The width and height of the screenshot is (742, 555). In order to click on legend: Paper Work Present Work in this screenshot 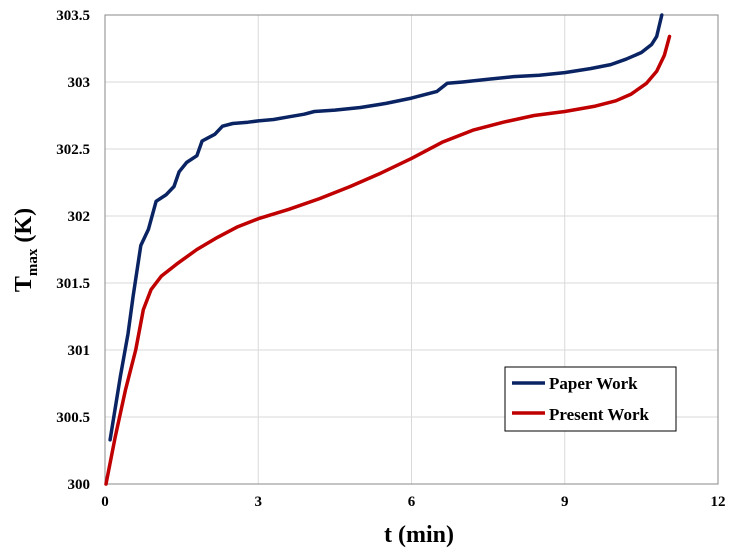, I will do `click(590, 399)`.